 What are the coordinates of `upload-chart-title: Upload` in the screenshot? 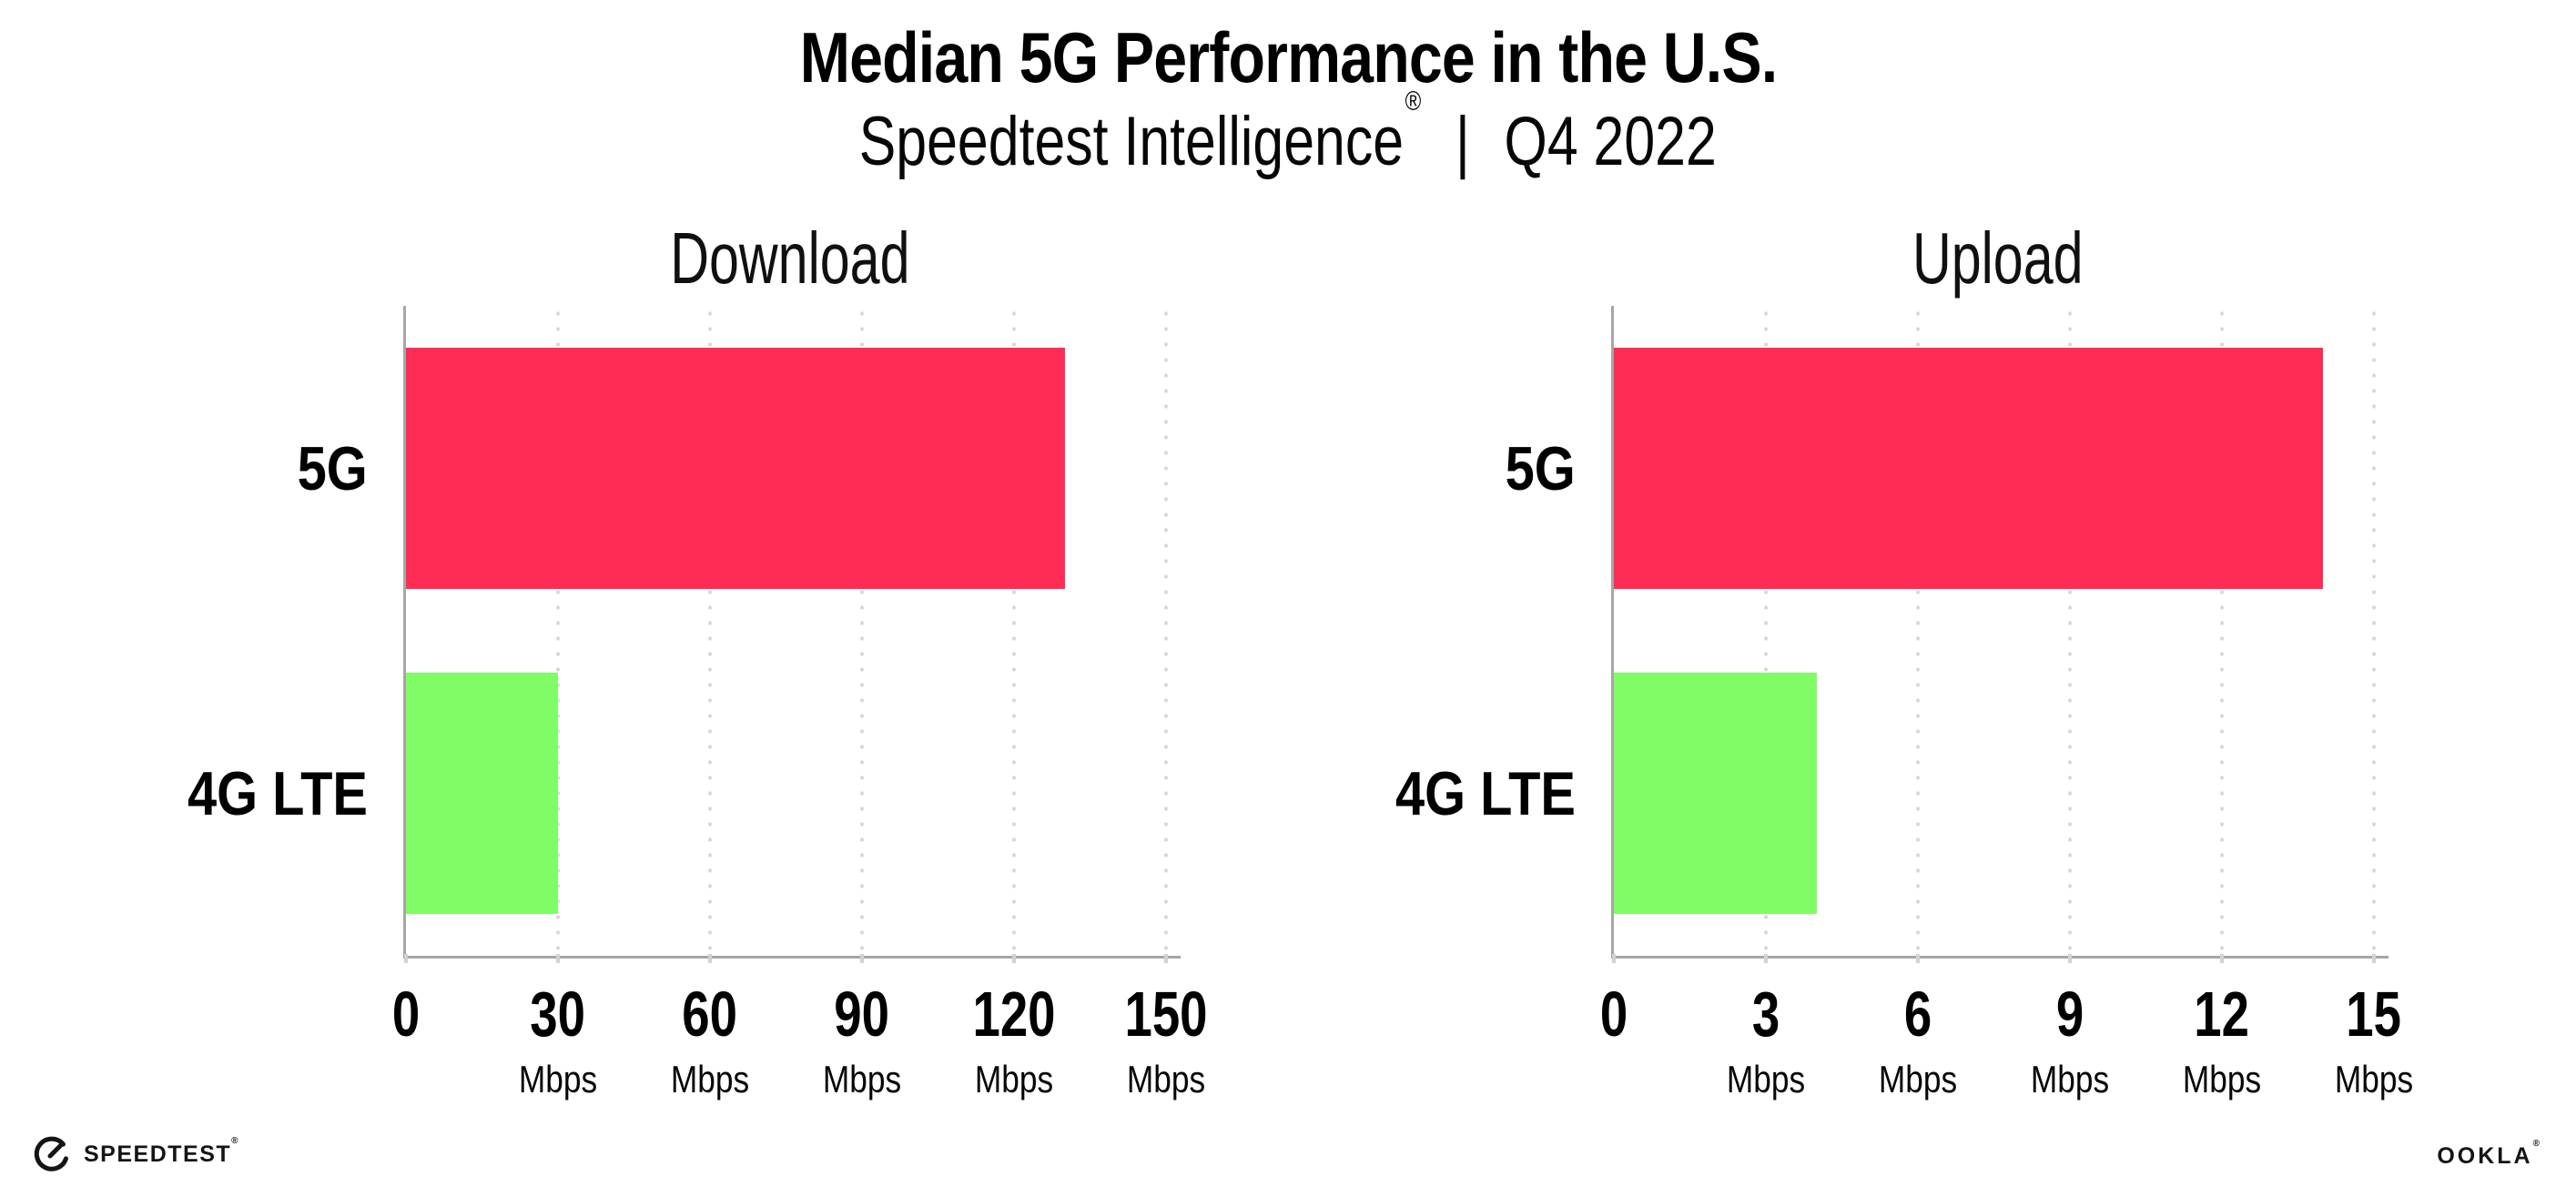 It's located at (1998, 258).